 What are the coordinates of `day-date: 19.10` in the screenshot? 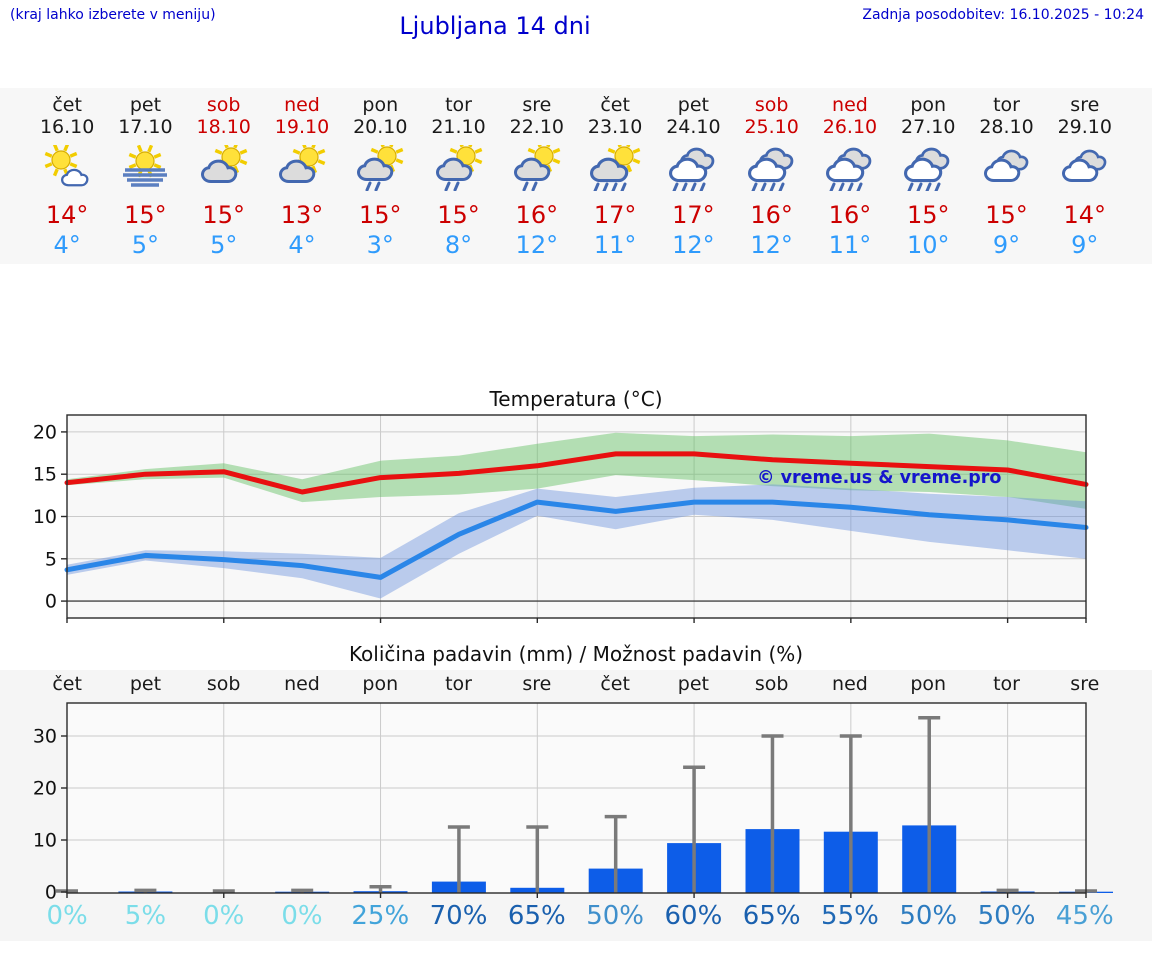 It's located at (302, 127).